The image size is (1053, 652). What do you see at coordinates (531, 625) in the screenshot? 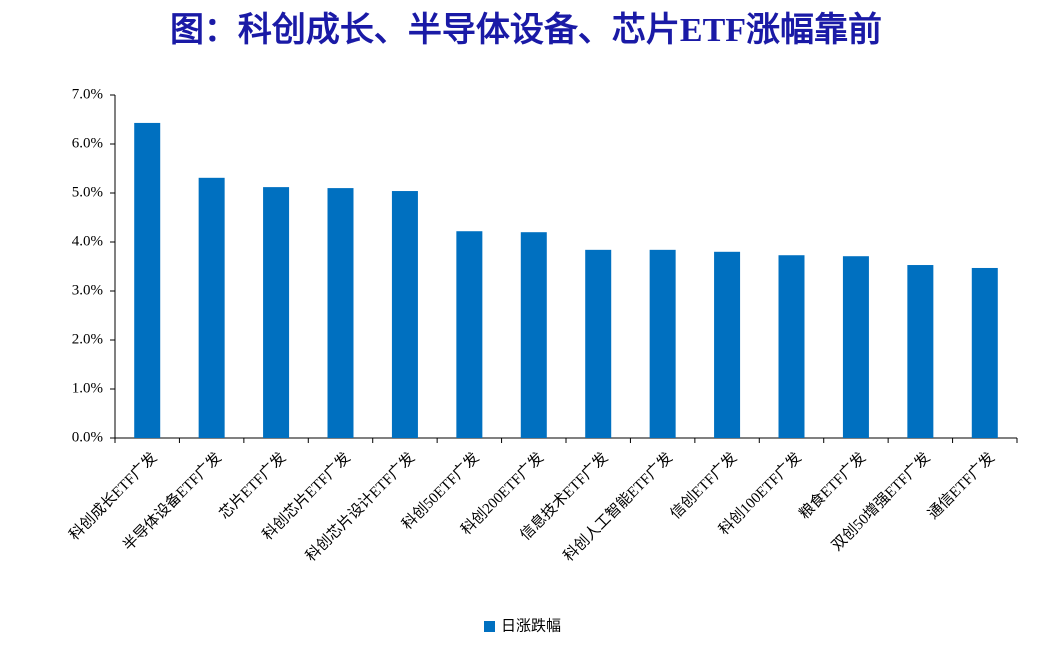
I see `legend-label: 日涨跌幅` at bounding box center [531, 625].